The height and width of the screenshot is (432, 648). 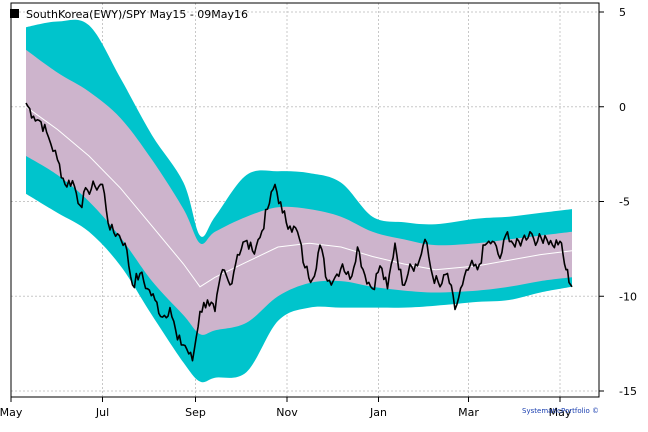 What do you see at coordinates (378, 412) in the screenshot?
I see `x-tick-label: Jan` at bounding box center [378, 412].